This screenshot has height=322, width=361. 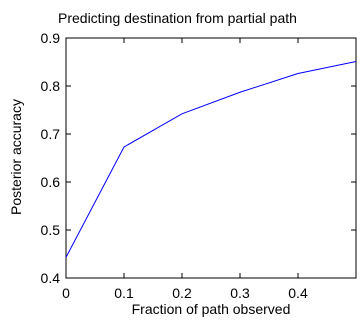 I want to click on y-tick-label: 0.8, so click(x=51, y=86).